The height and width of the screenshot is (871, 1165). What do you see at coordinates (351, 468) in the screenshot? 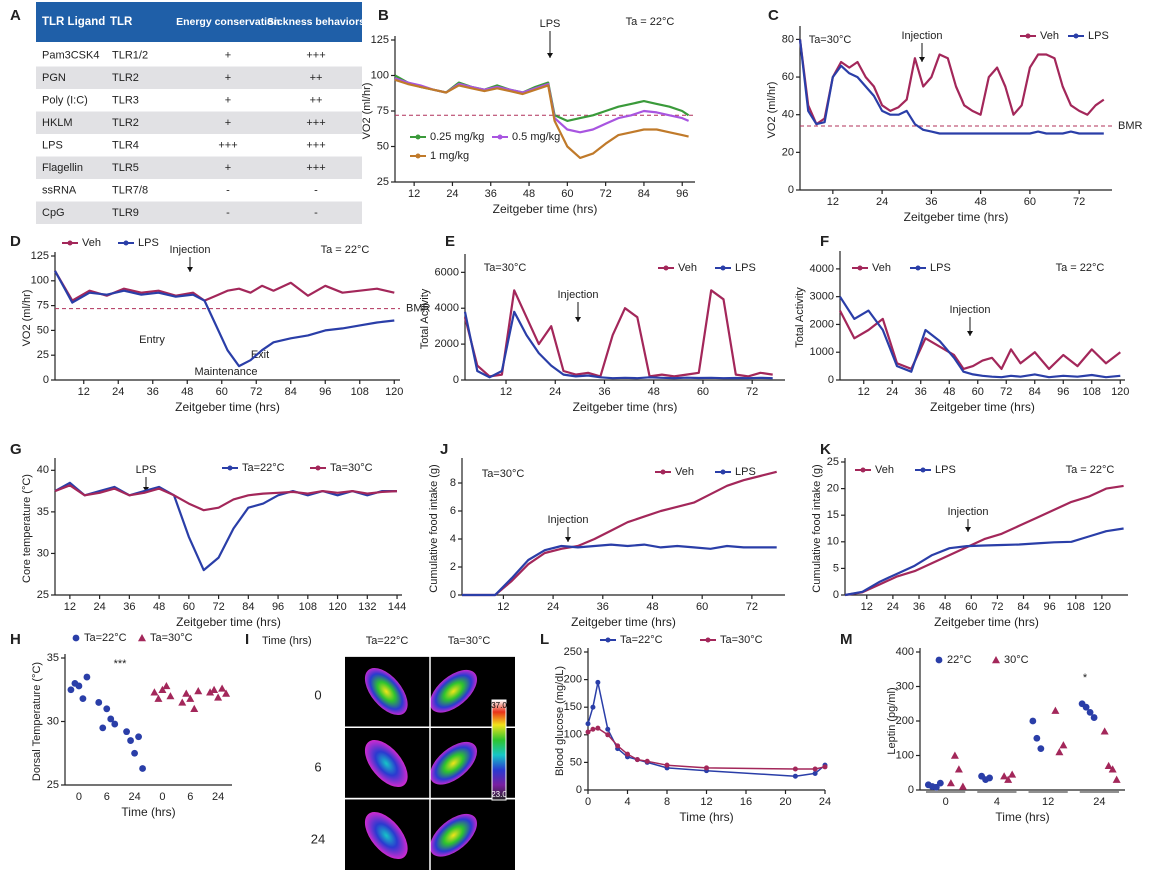
I see `legend-label: Ta=30°C` at bounding box center [351, 468].